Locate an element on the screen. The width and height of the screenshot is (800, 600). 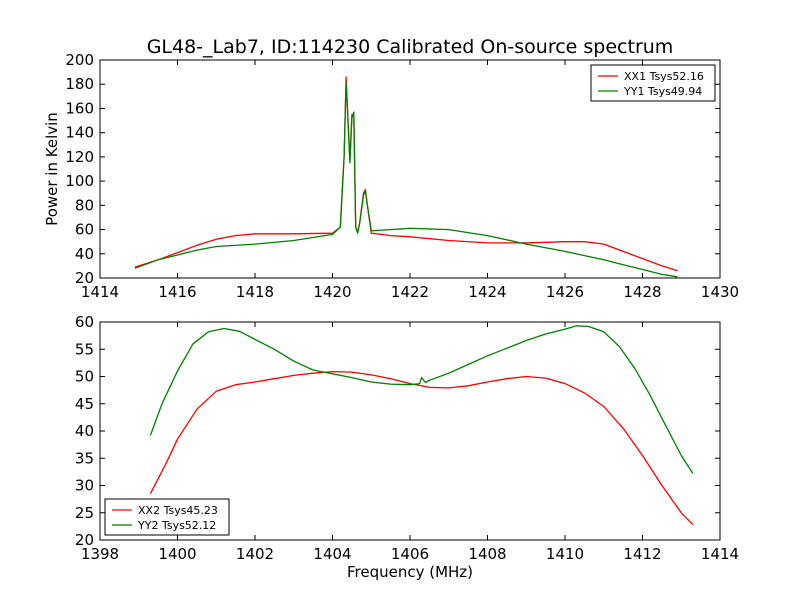
x-tick-label: 1400 is located at coordinates (177, 554).